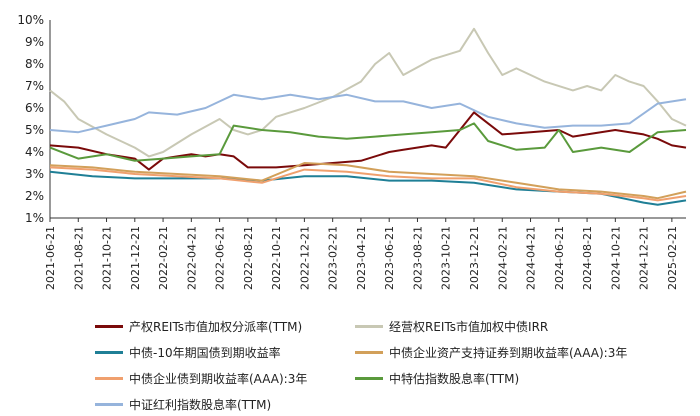 The image size is (700, 416). What do you see at coordinates (163, 258) in the screenshot?
I see `x-tick-label: 2022-02-21` at bounding box center [163, 258].